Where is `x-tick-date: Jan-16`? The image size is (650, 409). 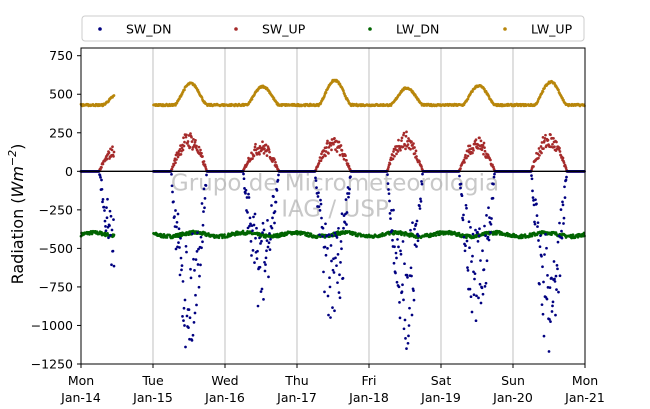
x-tick-date: Jan-16 is located at coordinates (224, 397).